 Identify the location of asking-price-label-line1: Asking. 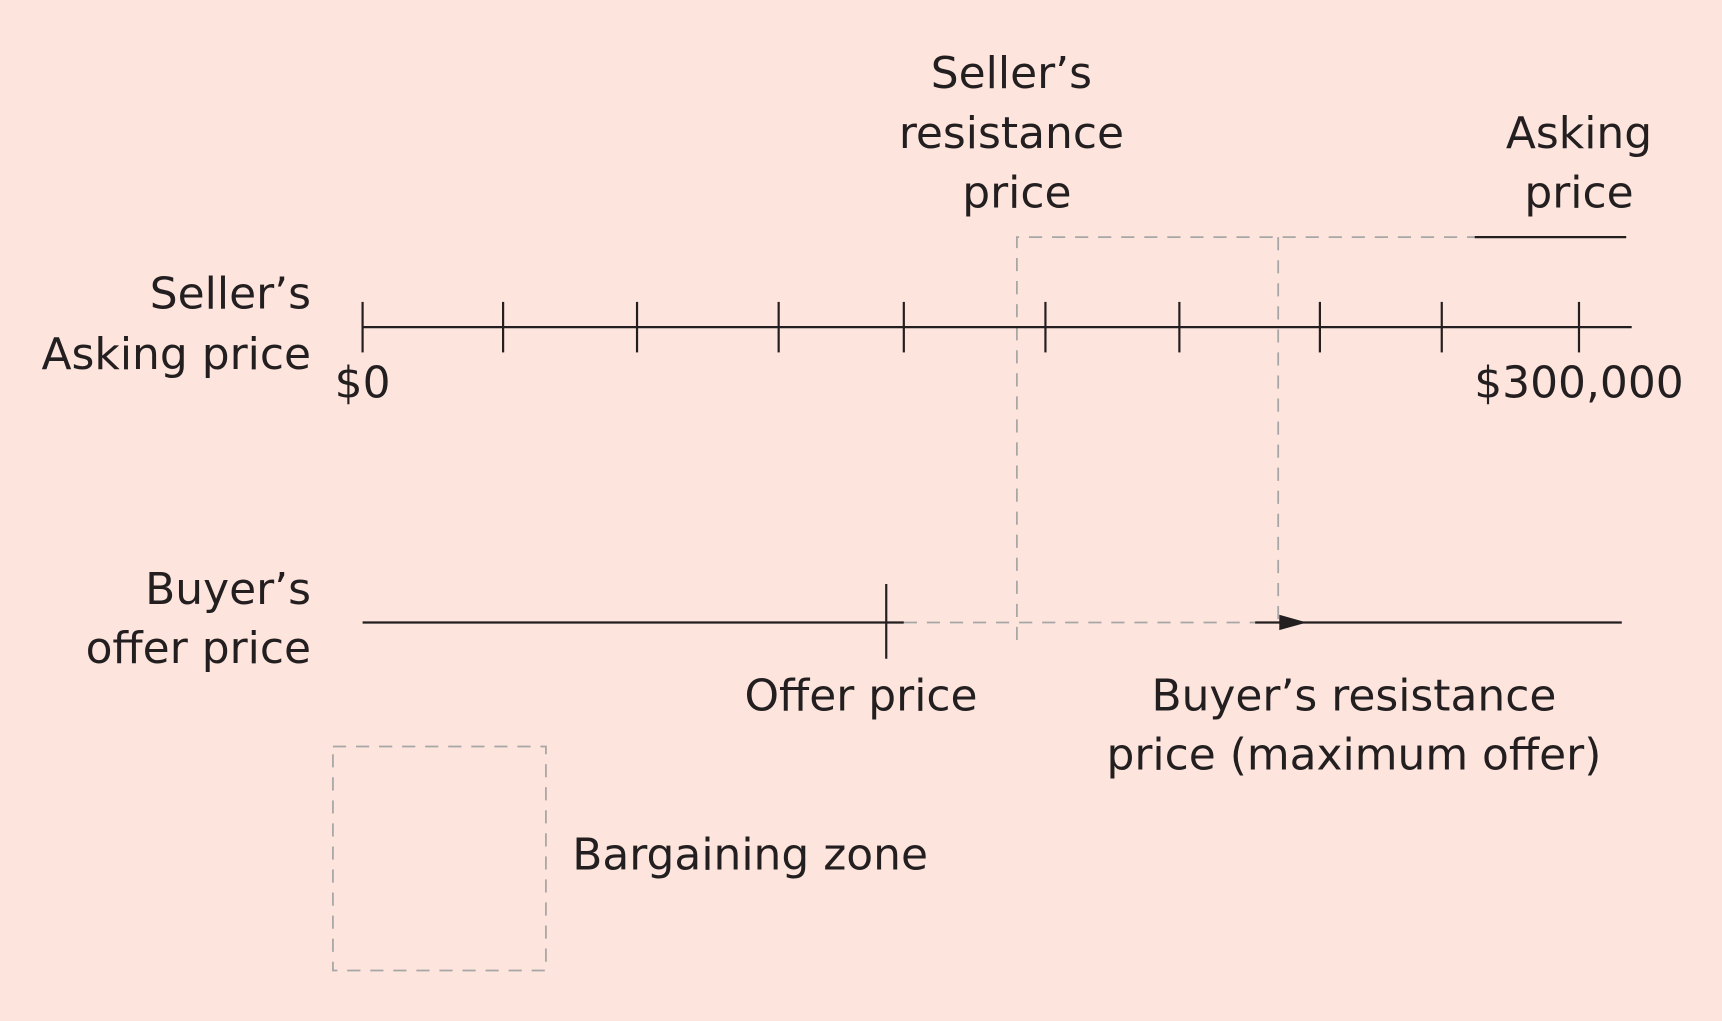
(1579, 133).